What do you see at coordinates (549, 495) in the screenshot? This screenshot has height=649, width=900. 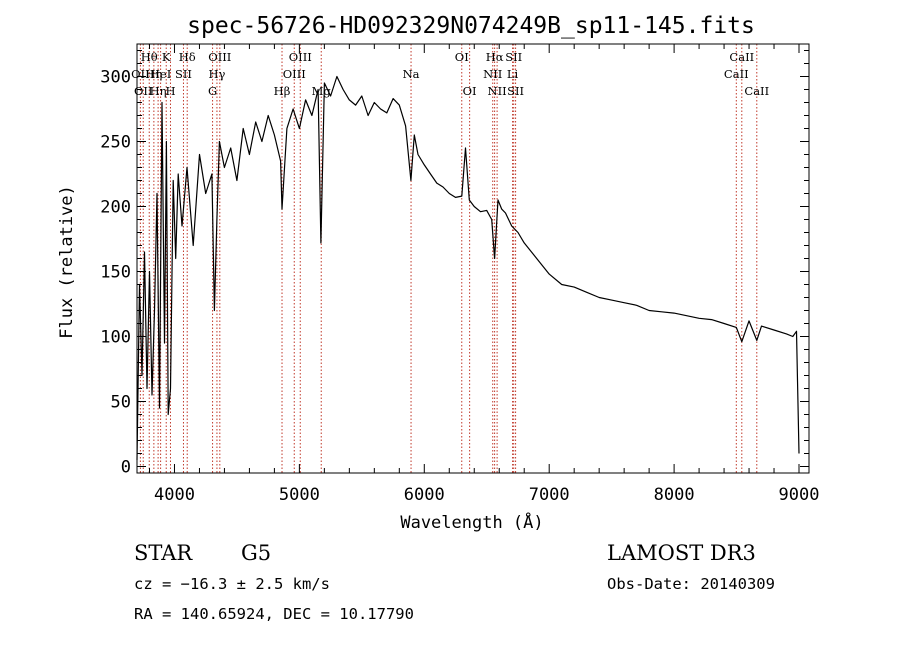 I see `x-tick-label: 7000` at bounding box center [549, 495].